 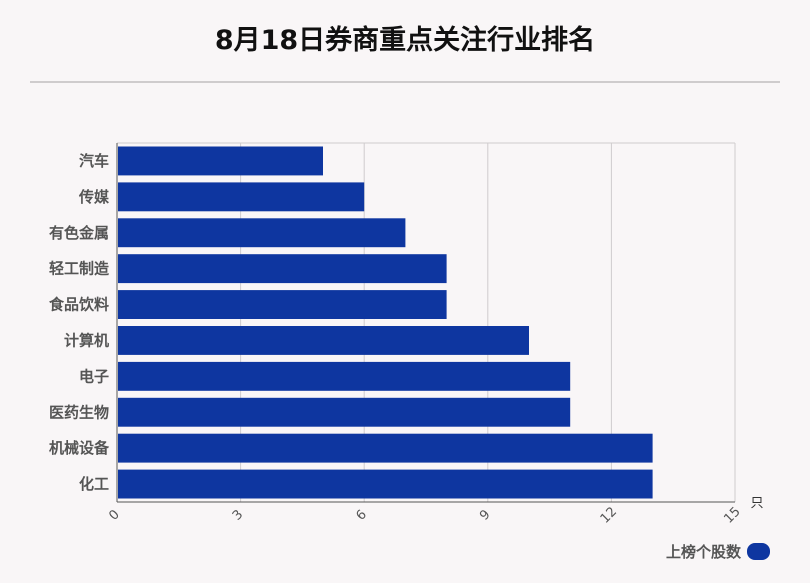 I want to click on x-tick-label: 3, so click(x=238, y=515).